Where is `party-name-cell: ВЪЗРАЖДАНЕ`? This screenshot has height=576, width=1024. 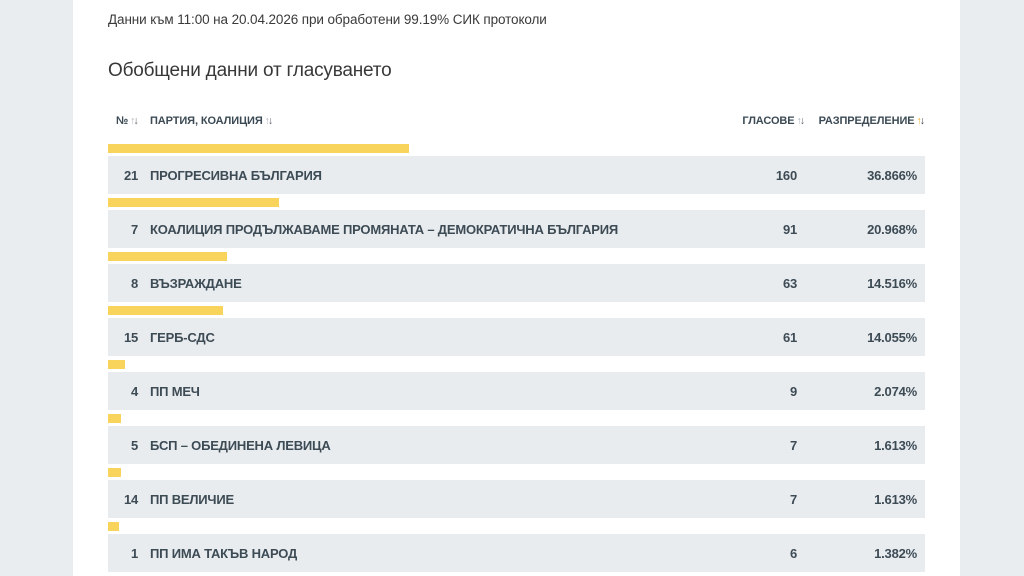 party-name-cell: ВЪЗРАЖДАНЕ is located at coordinates (196, 283).